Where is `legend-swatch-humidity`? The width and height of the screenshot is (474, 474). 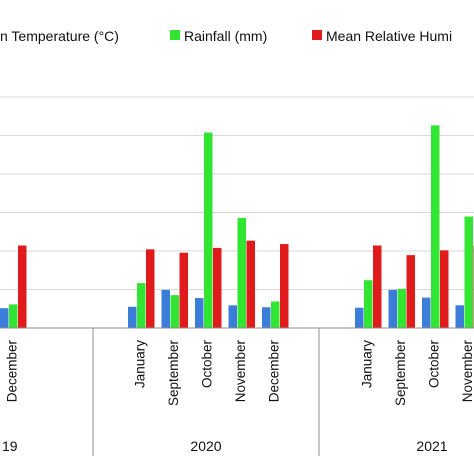 legend-swatch-humidity is located at coordinates (317, 35).